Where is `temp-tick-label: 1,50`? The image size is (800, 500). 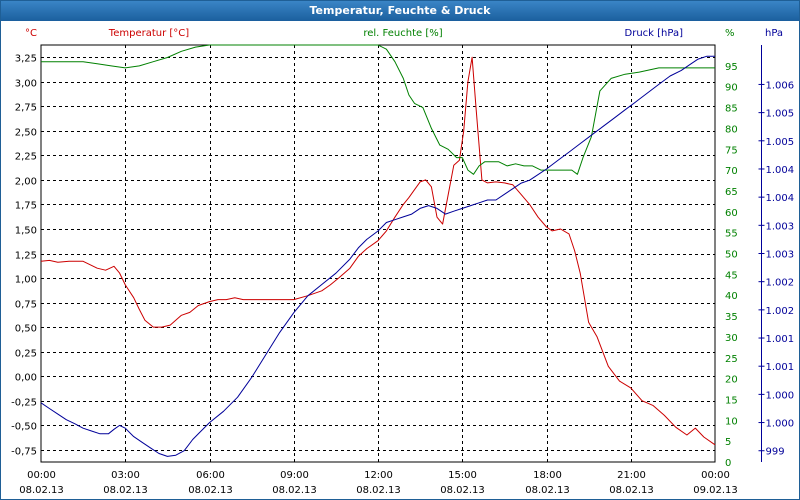 temp-tick-label: 1,50 is located at coordinates (26, 231).